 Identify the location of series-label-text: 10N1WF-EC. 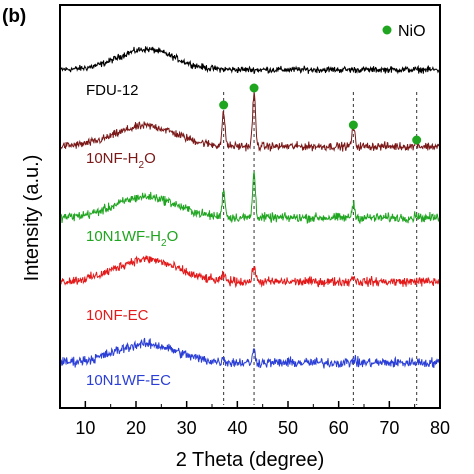
(128, 380).